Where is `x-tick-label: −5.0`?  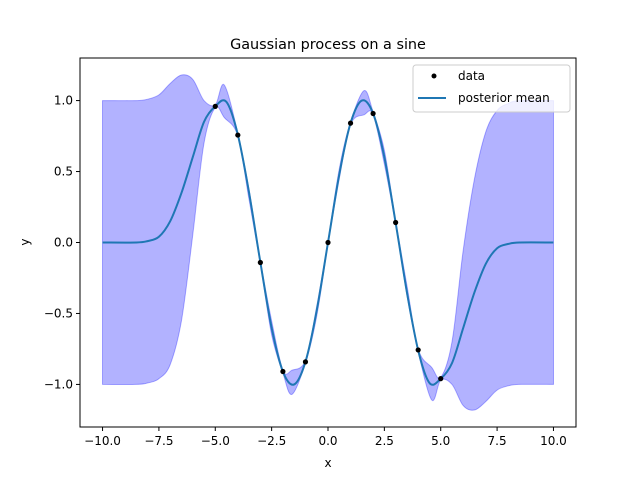
x-tick-label: −5.0 is located at coordinates (215, 441).